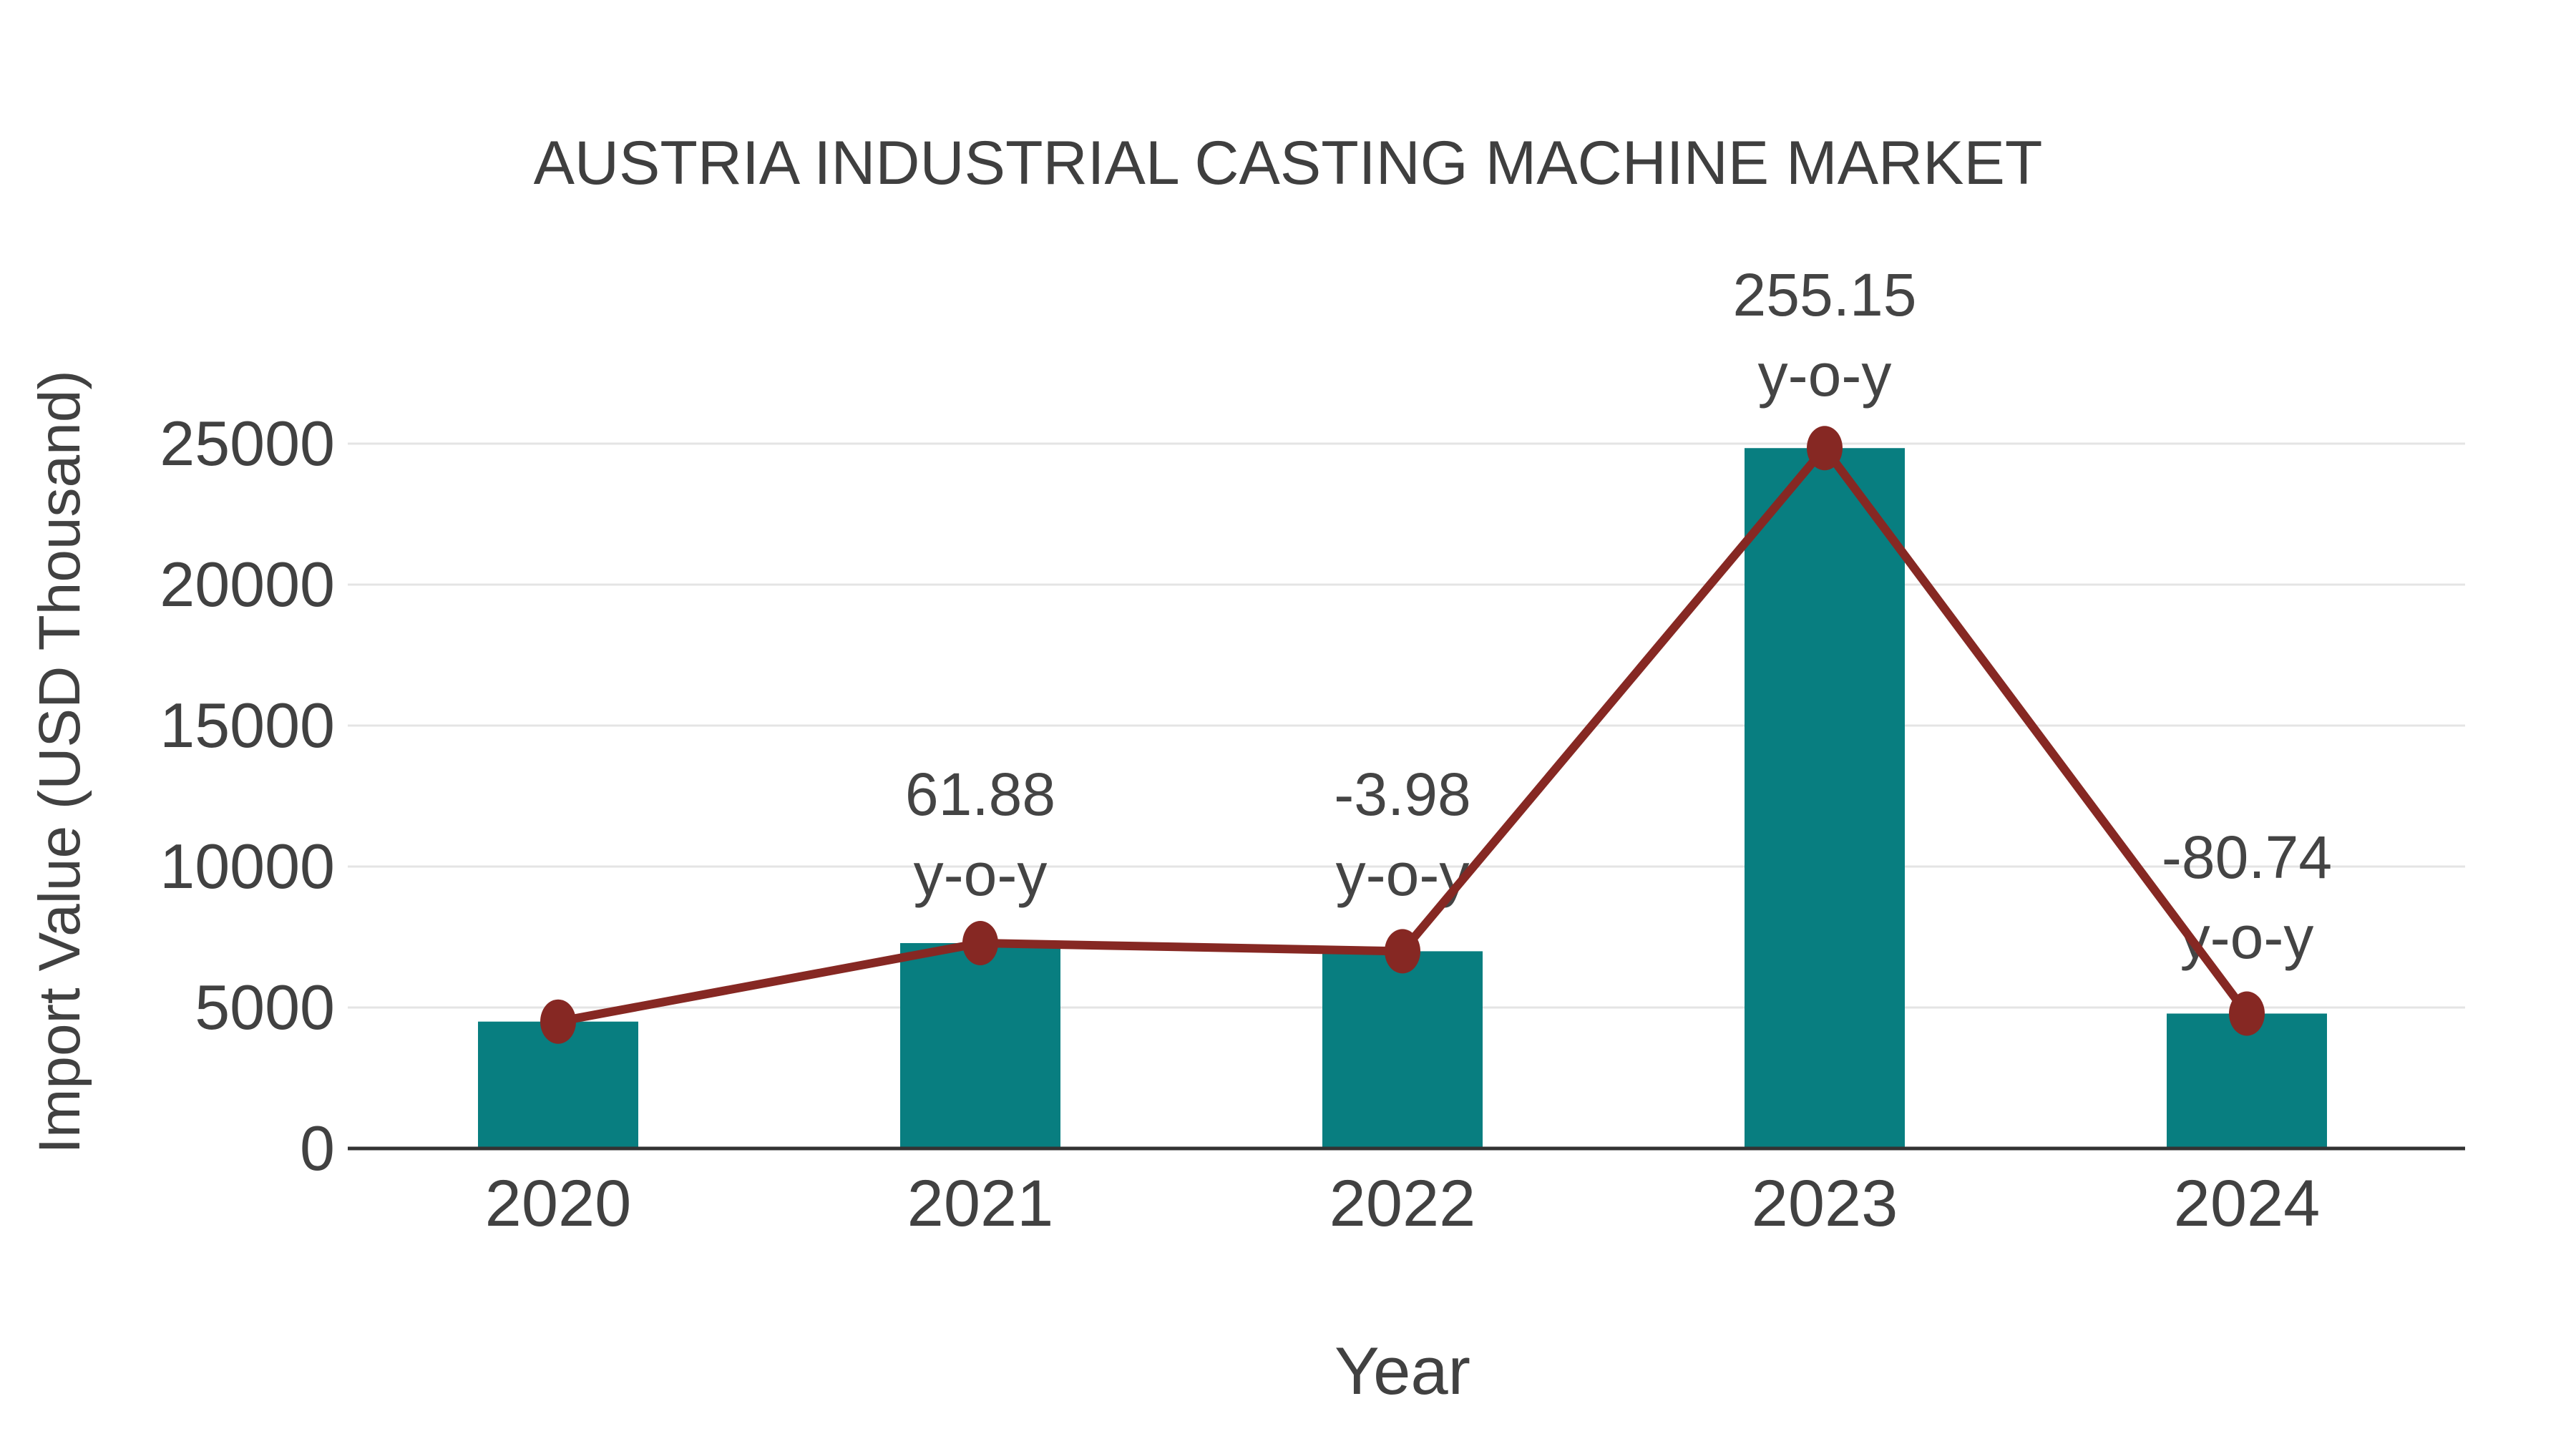 The height and width of the screenshot is (1449, 2576). I want to click on x-tick-label-2023: 2023, so click(1824, 1203).